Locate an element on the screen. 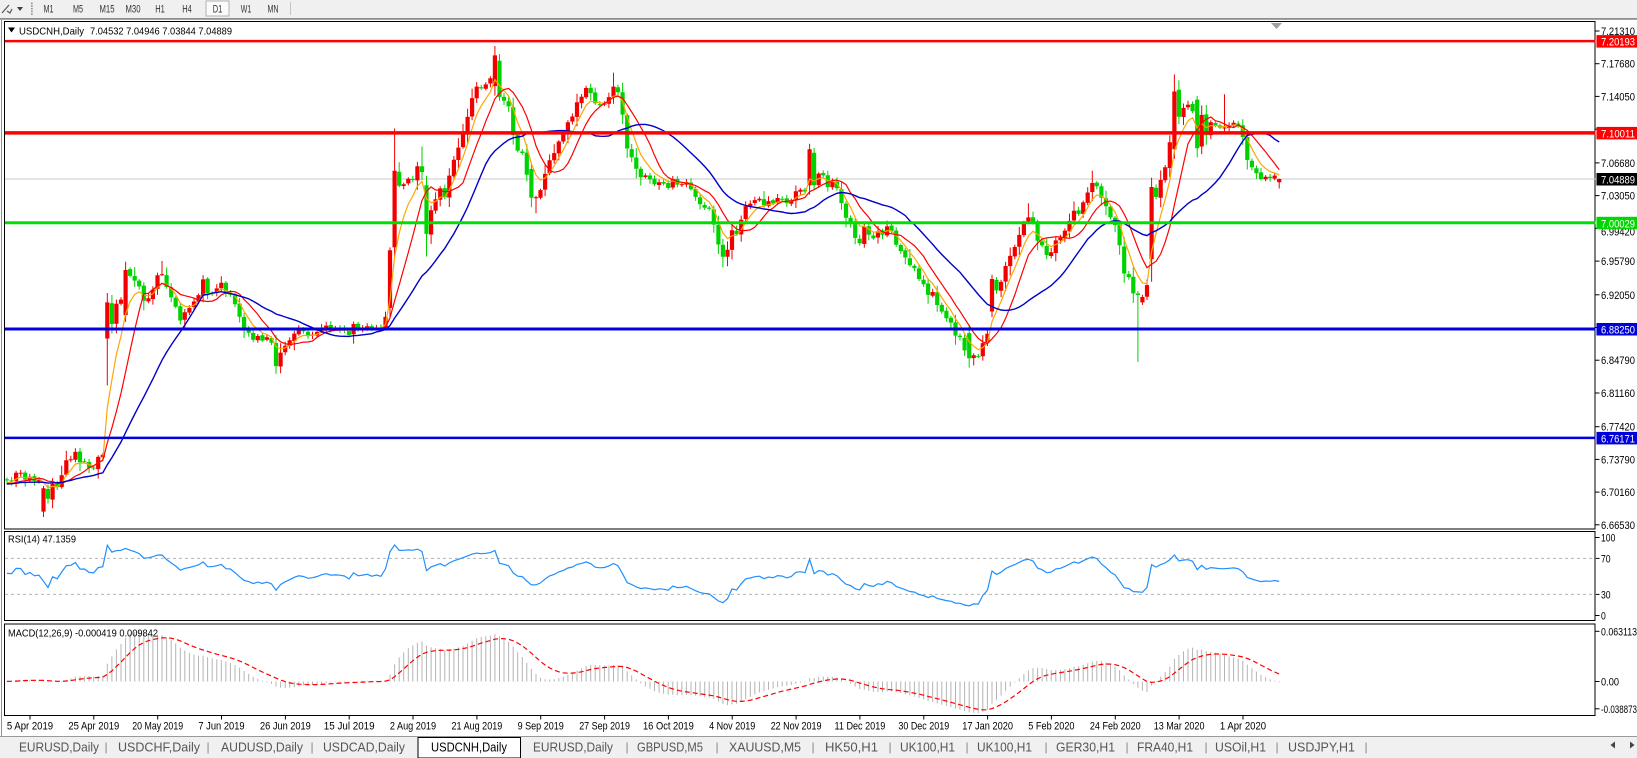 The image size is (1637, 758). svg-text: 7.04889 is located at coordinates (1618, 181).